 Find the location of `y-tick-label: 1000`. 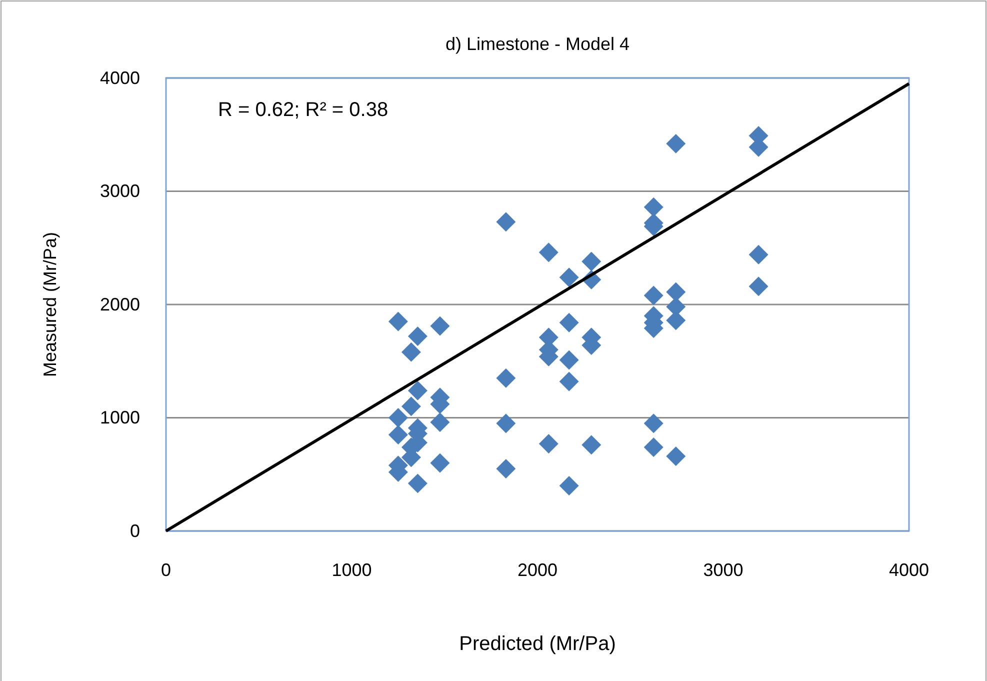

y-tick-label: 1000 is located at coordinates (120, 418).